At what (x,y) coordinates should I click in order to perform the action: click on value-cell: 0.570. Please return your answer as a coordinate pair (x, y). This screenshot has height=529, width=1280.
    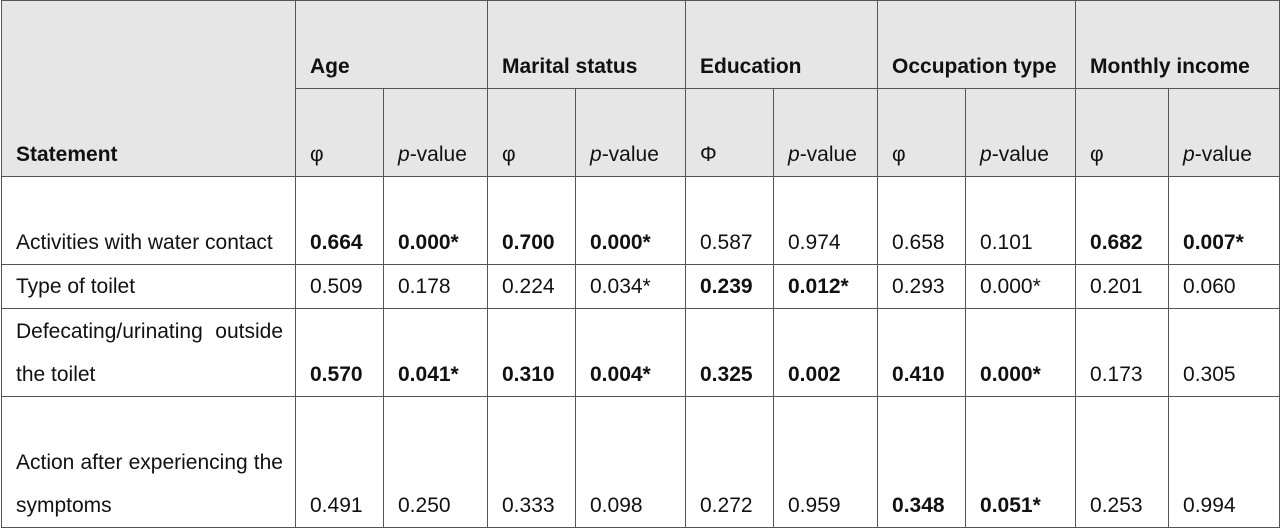
    Looking at the image, I should click on (339, 352).